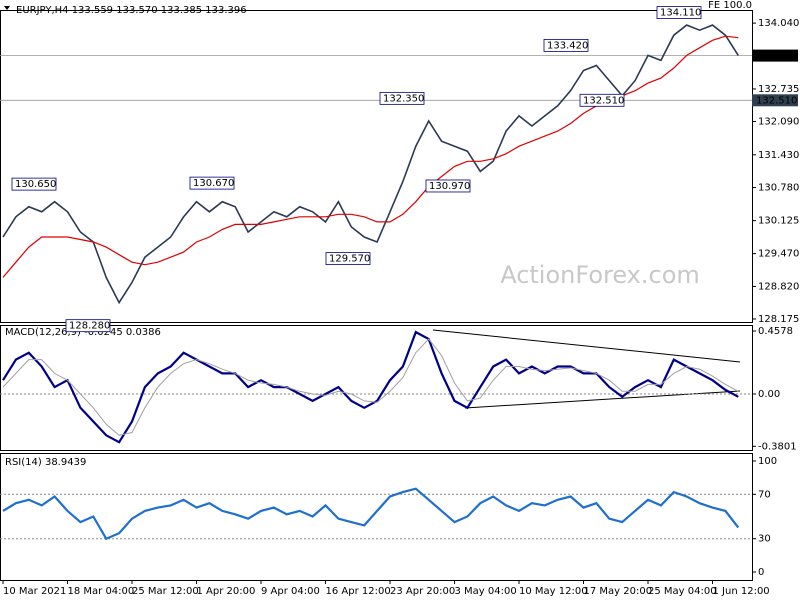 The width and height of the screenshot is (800, 600). I want to click on fe-label: FE 100.0, so click(730, 5).